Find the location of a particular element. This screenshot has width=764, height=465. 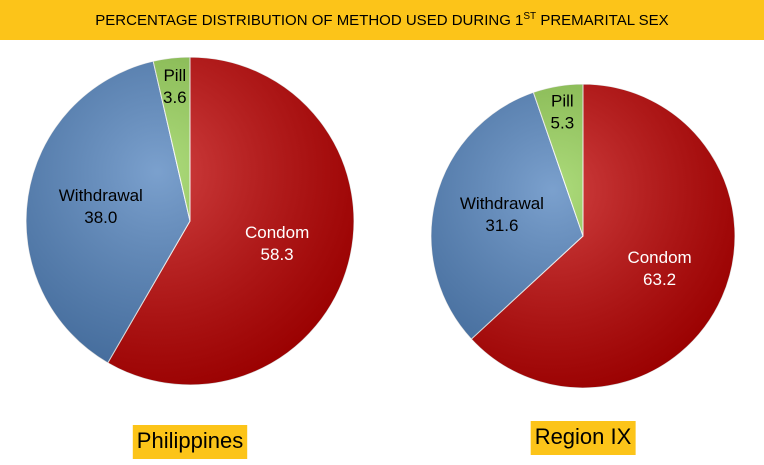

slice-value: 31.6 is located at coordinates (501, 225).